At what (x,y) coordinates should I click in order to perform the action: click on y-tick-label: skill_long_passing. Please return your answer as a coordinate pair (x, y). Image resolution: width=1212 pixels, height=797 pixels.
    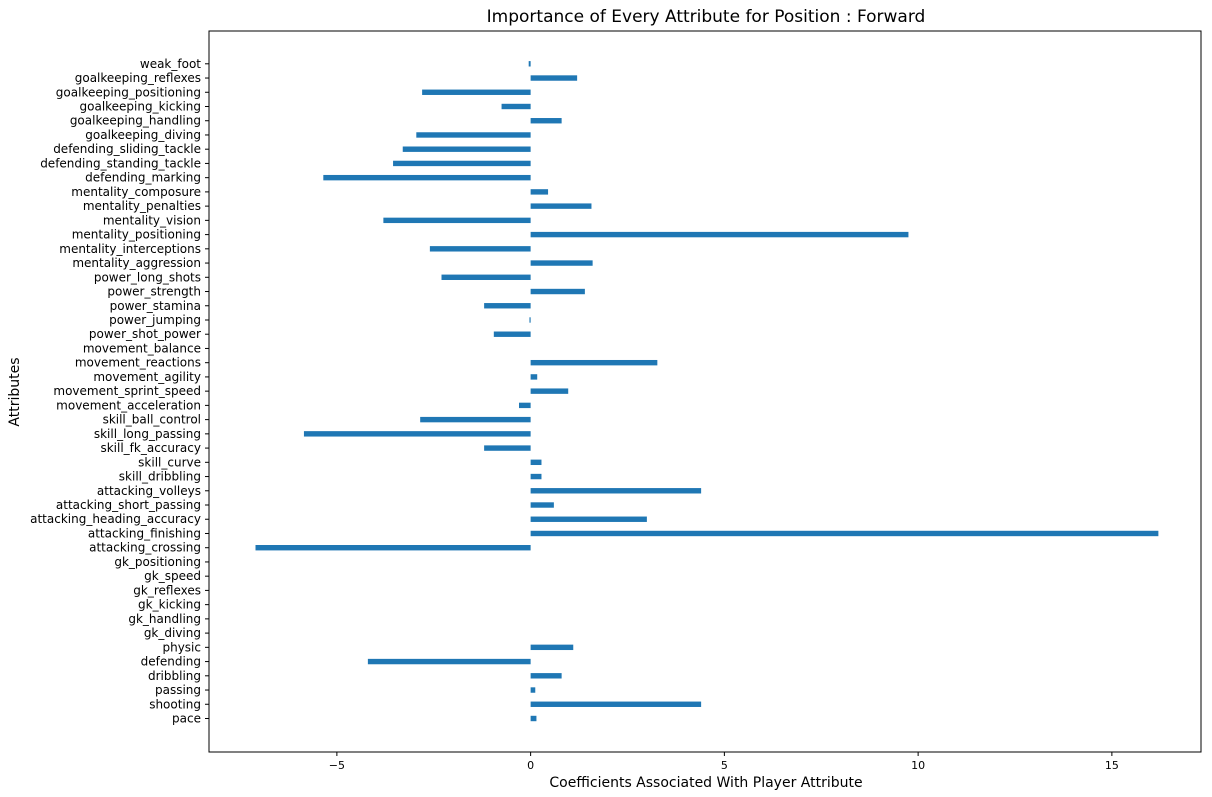
    Looking at the image, I should click on (147, 434).